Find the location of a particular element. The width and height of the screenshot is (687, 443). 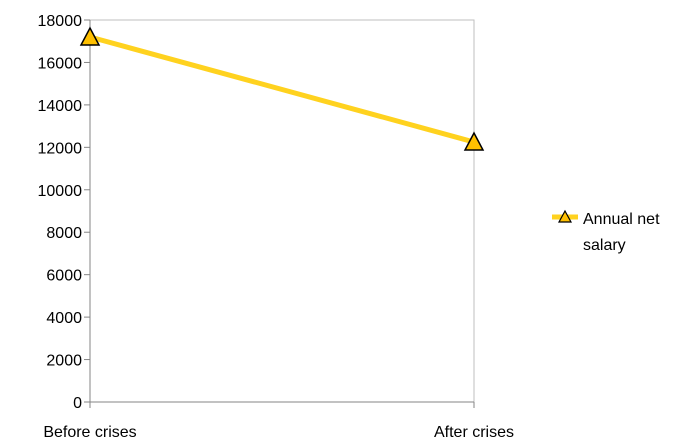

y-tick-label: 14000 is located at coordinates (60, 106).